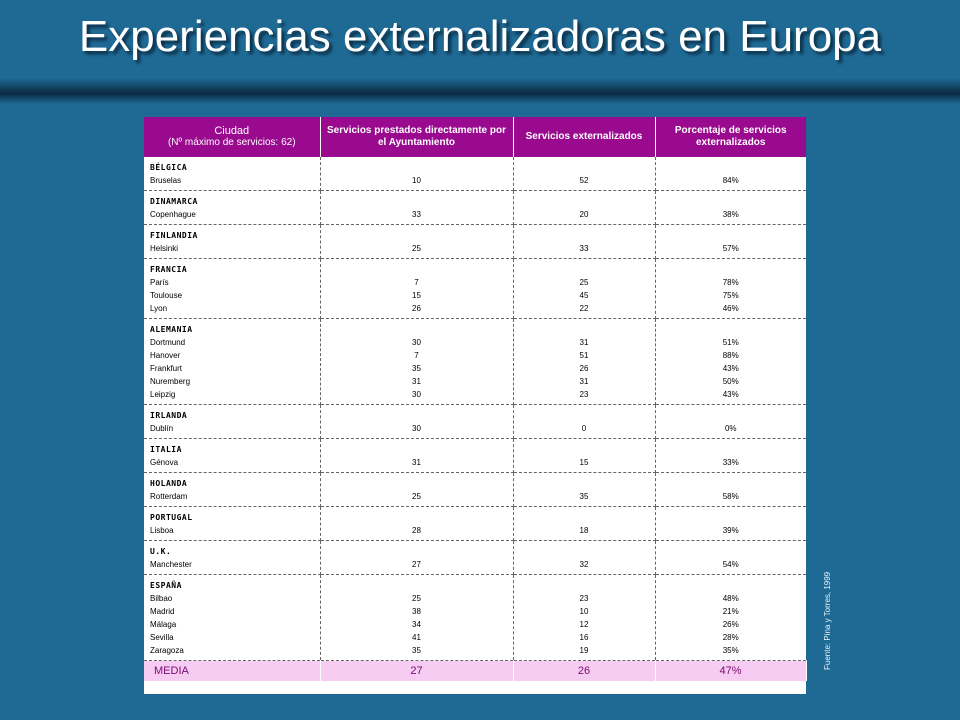 This screenshot has width=960, height=720. I want to click on city-name: Hanover, so click(165, 355).